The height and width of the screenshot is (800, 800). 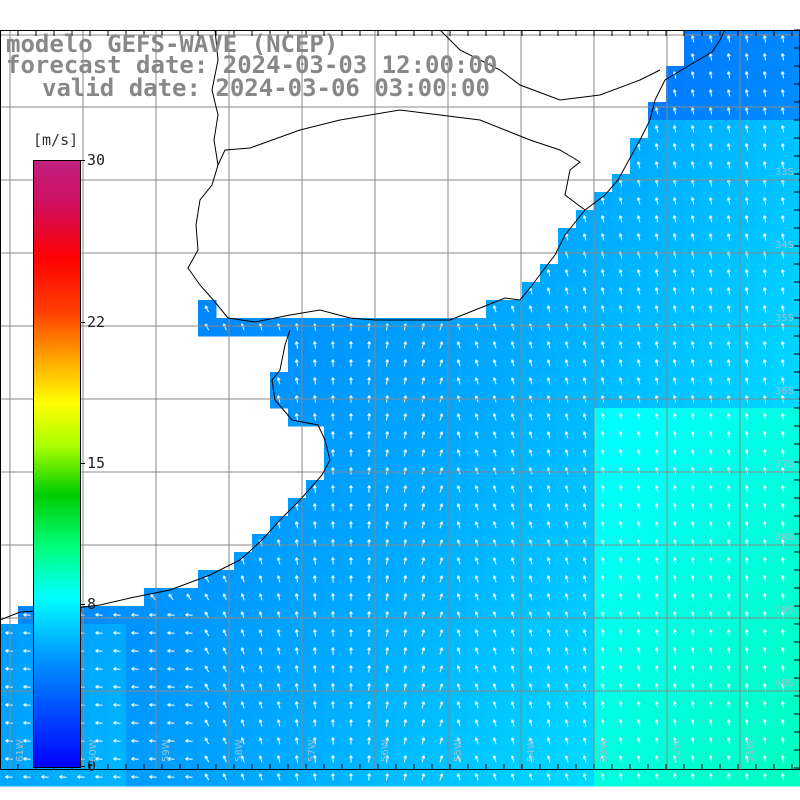 I want to click on title-valid-date: valid date: 2024-03-06 03:00:00, so click(x=266, y=88).